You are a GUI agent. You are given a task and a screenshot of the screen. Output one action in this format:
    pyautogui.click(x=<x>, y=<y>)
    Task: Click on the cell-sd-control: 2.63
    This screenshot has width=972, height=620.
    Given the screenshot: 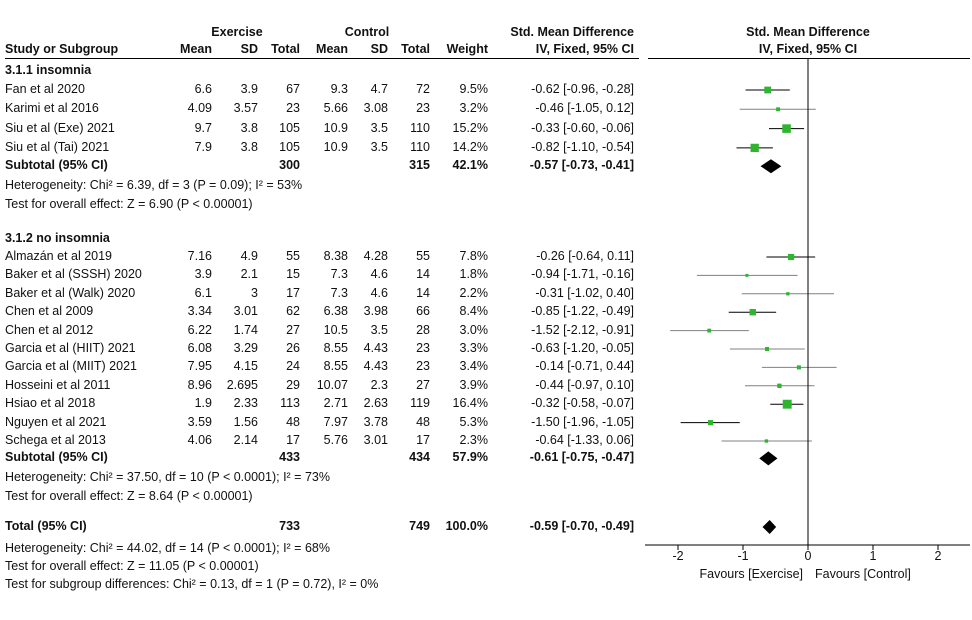 What is the action you would take?
    pyautogui.click(x=375, y=403)
    